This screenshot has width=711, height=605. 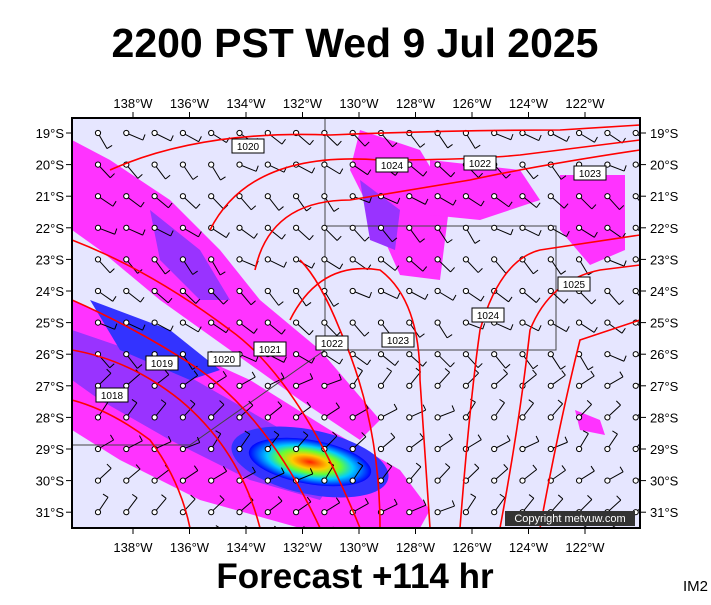 I want to click on latitude-label: 30°S, so click(x=664, y=481).